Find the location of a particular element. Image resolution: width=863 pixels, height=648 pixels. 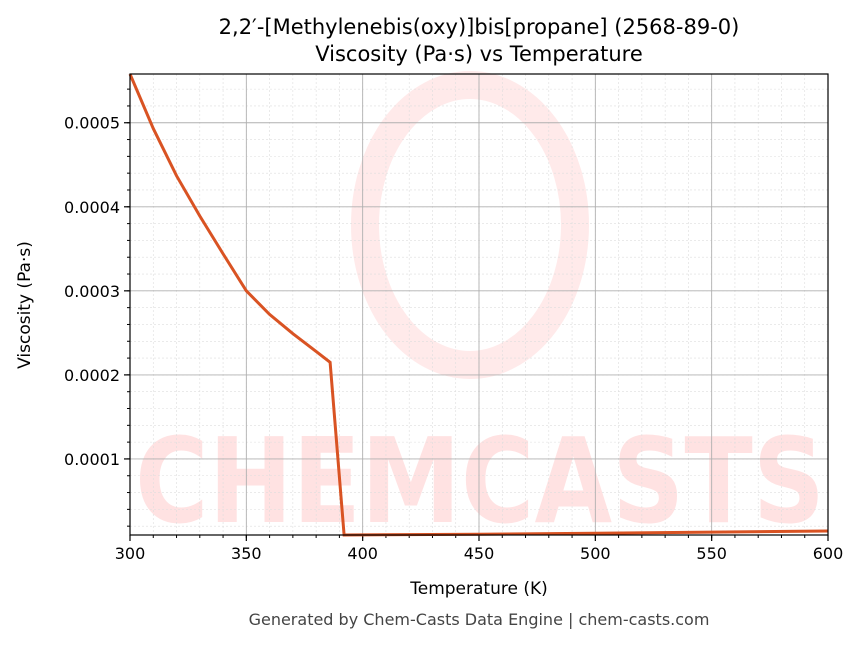

chart-subtitle: Viscosity (Pa·s) vs Temperature is located at coordinates (479, 54).